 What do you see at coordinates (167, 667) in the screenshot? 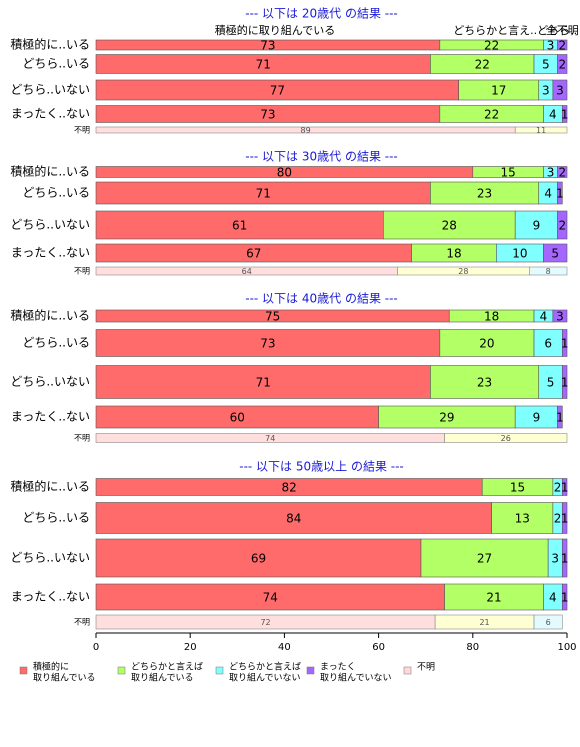
I see `legend-label: どちらかと言えば` at bounding box center [167, 667].